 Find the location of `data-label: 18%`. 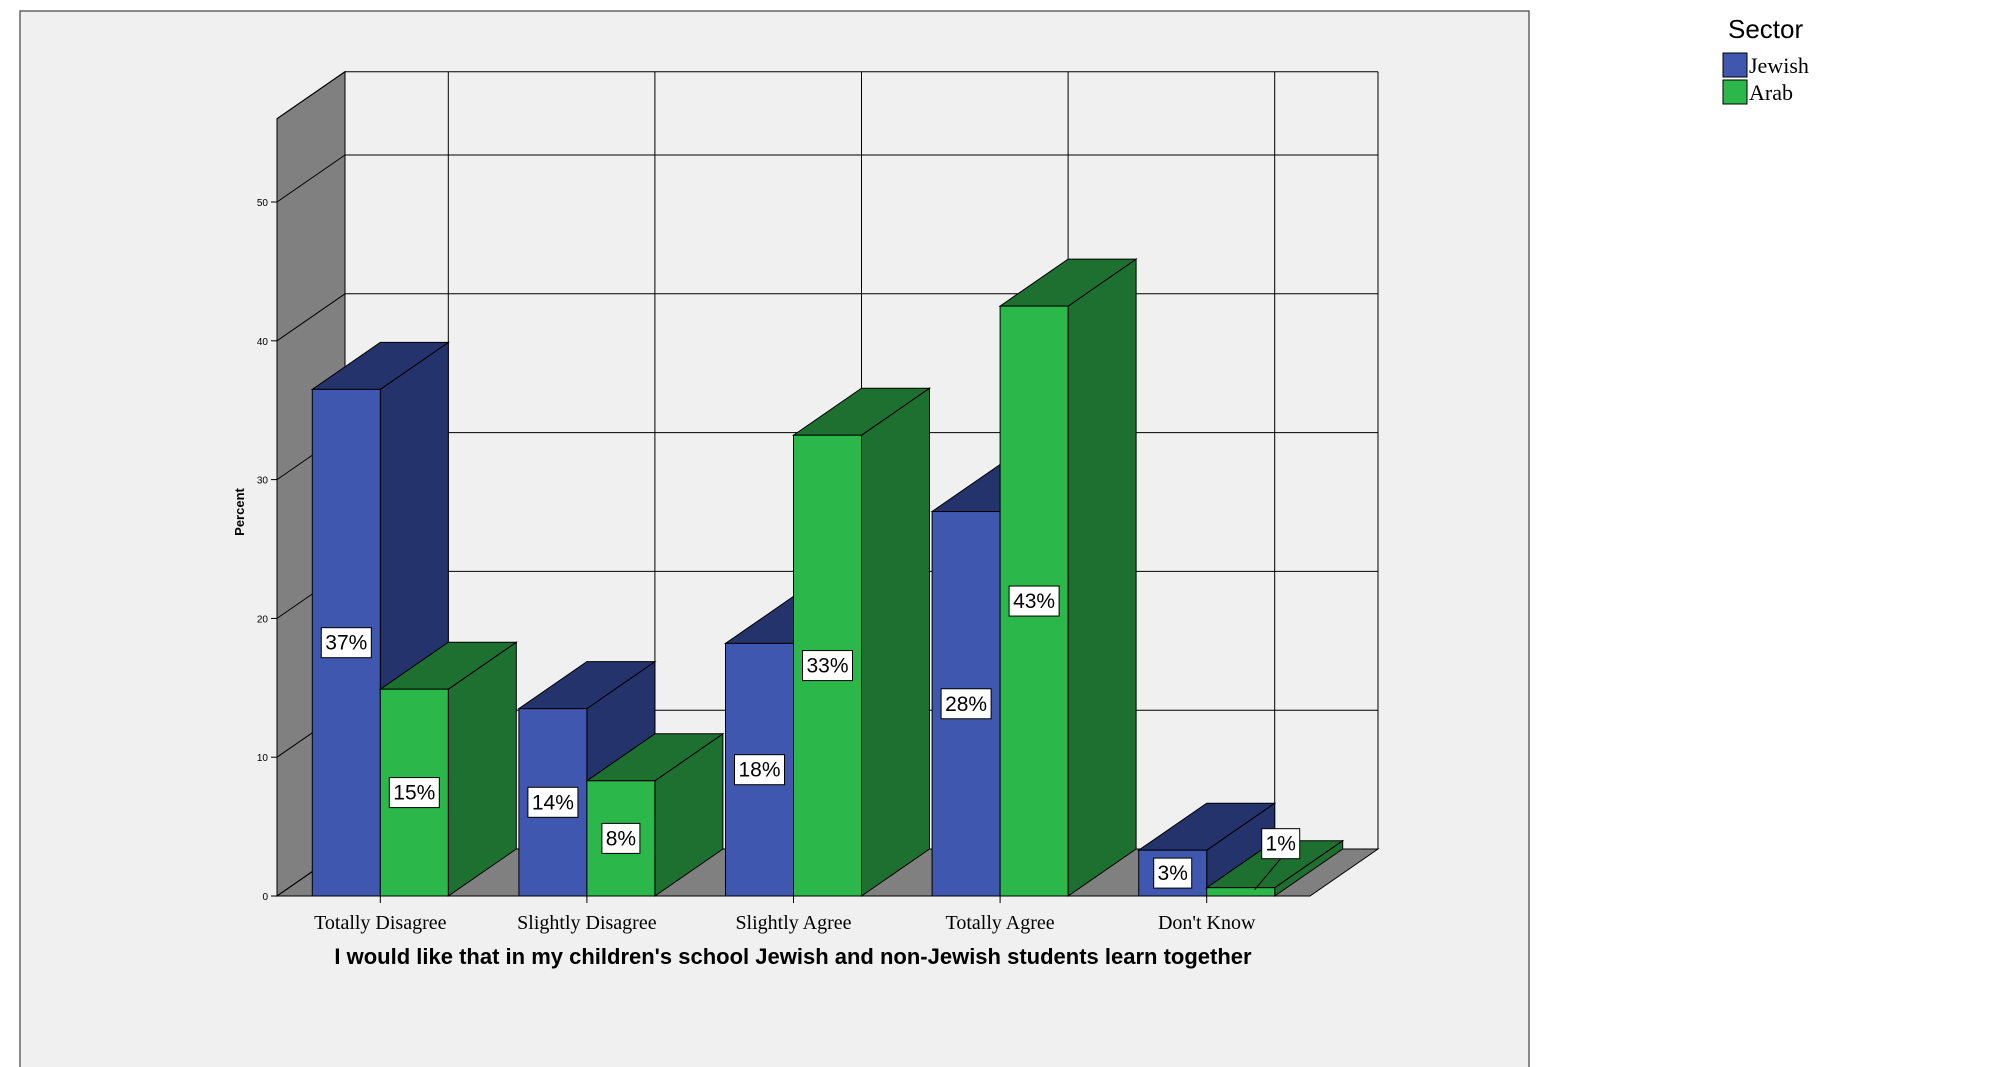

data-label: 18% is located at coordinates (759, 770).